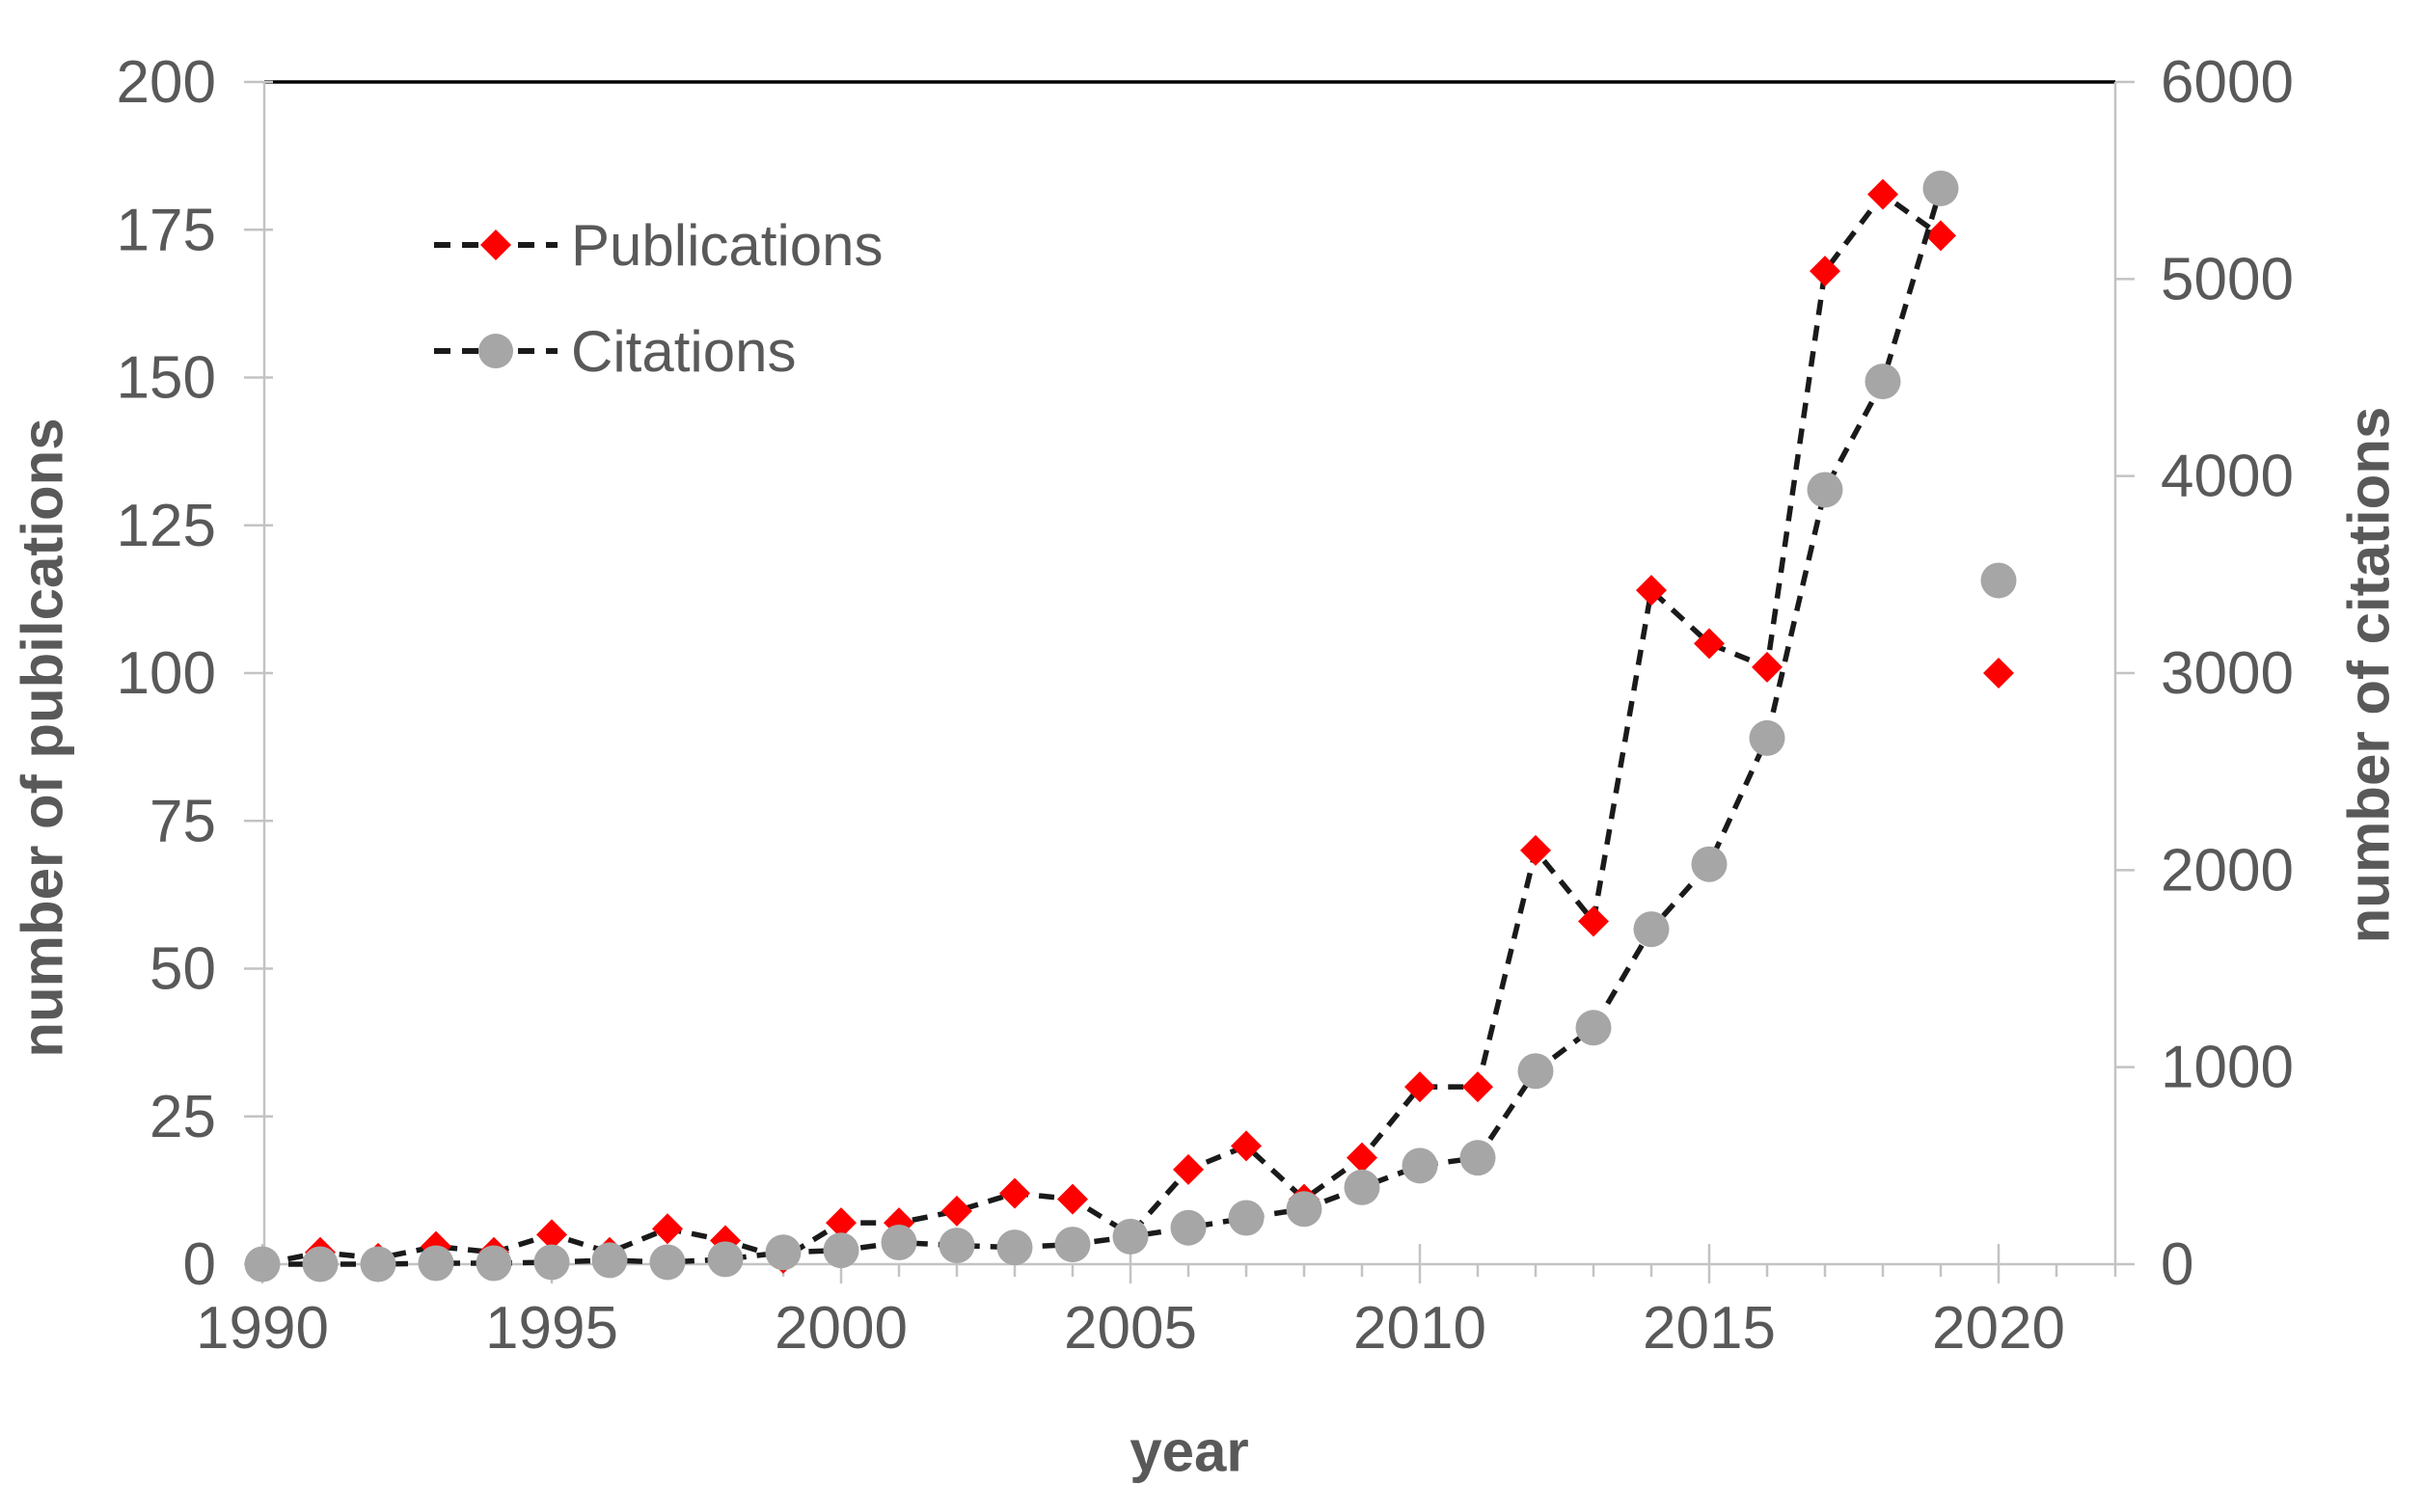  I want to click on citations-marker-1998, so click(725, 1259).